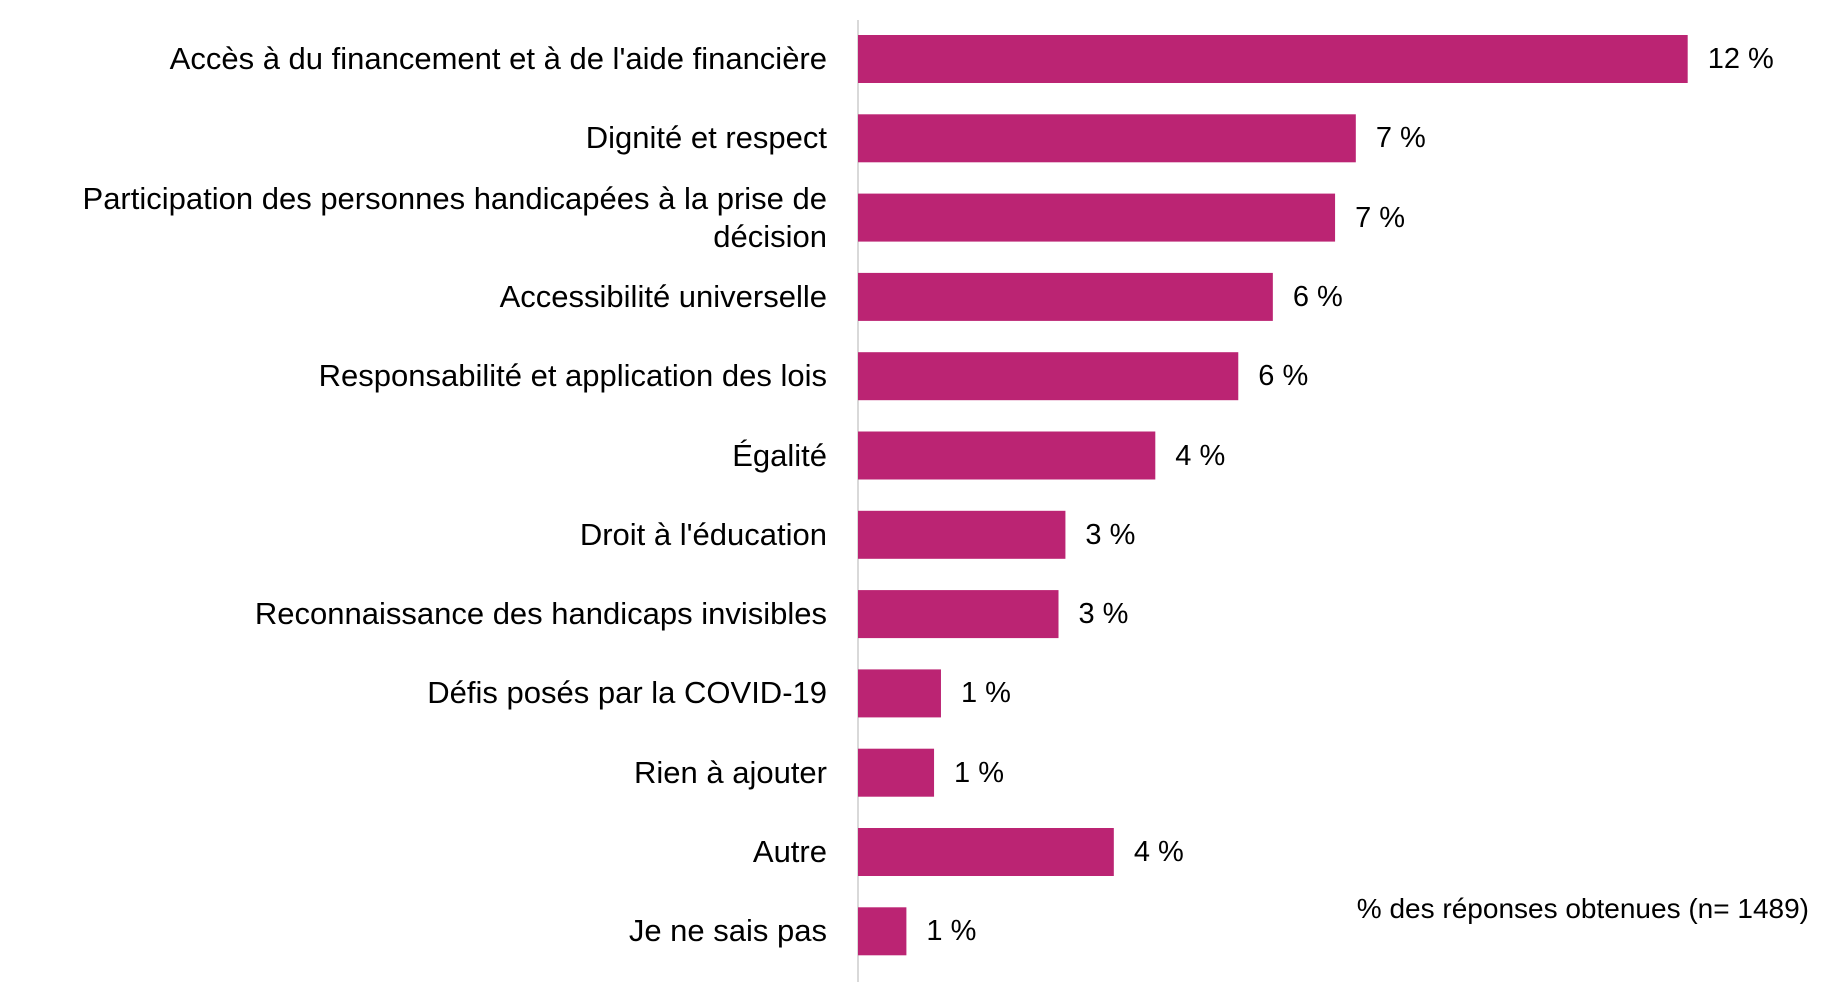 This screenshot has height=982, width=1836. I want to click on category-label: Responsabilité et application des lois, so click(572, 376).